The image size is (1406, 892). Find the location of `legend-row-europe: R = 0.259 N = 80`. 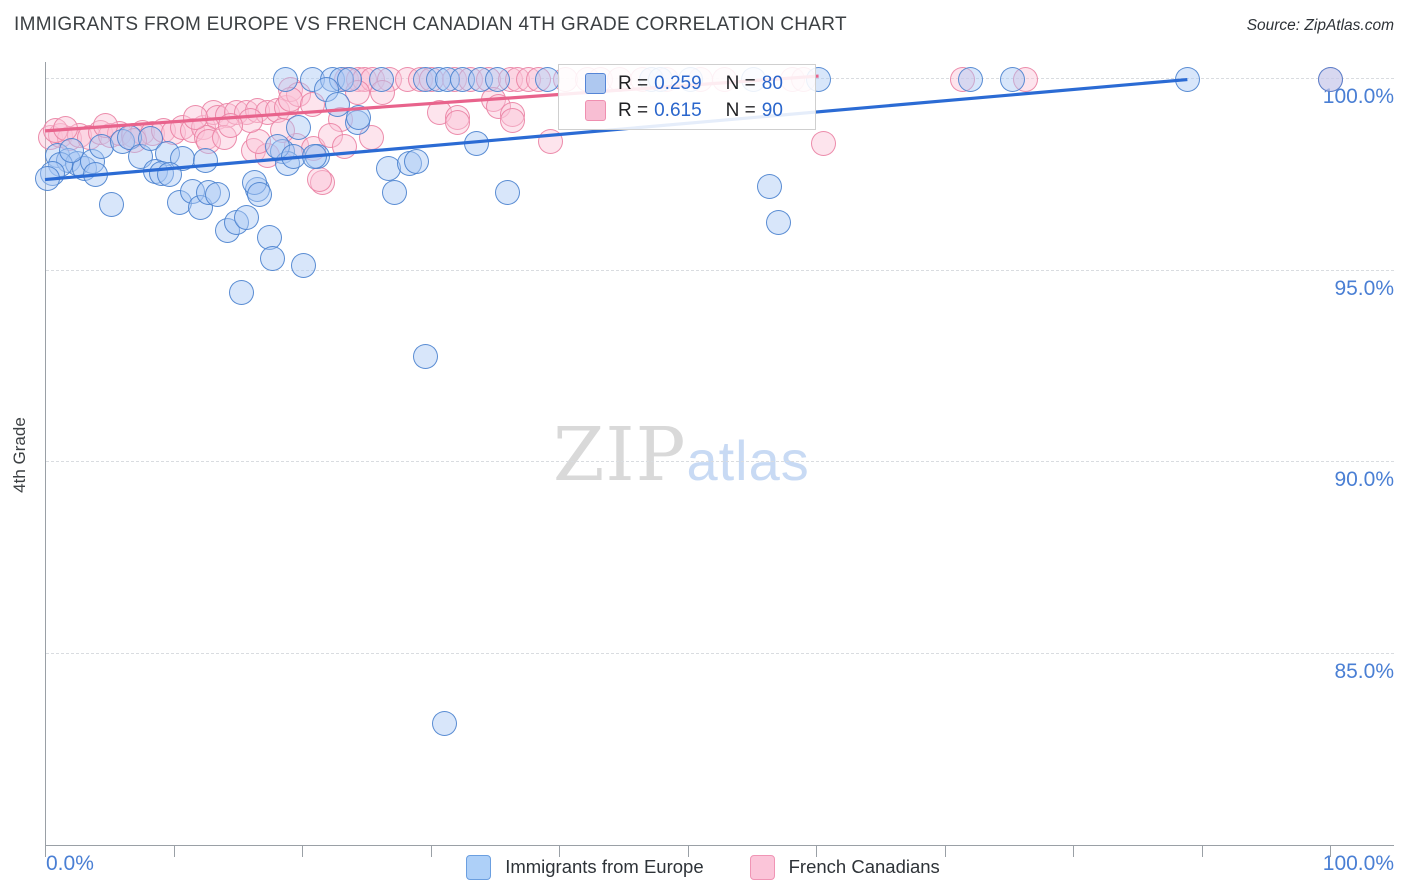

legend-row-europe: R = 0.259 N = 80 is located at coordinates (700, 84).